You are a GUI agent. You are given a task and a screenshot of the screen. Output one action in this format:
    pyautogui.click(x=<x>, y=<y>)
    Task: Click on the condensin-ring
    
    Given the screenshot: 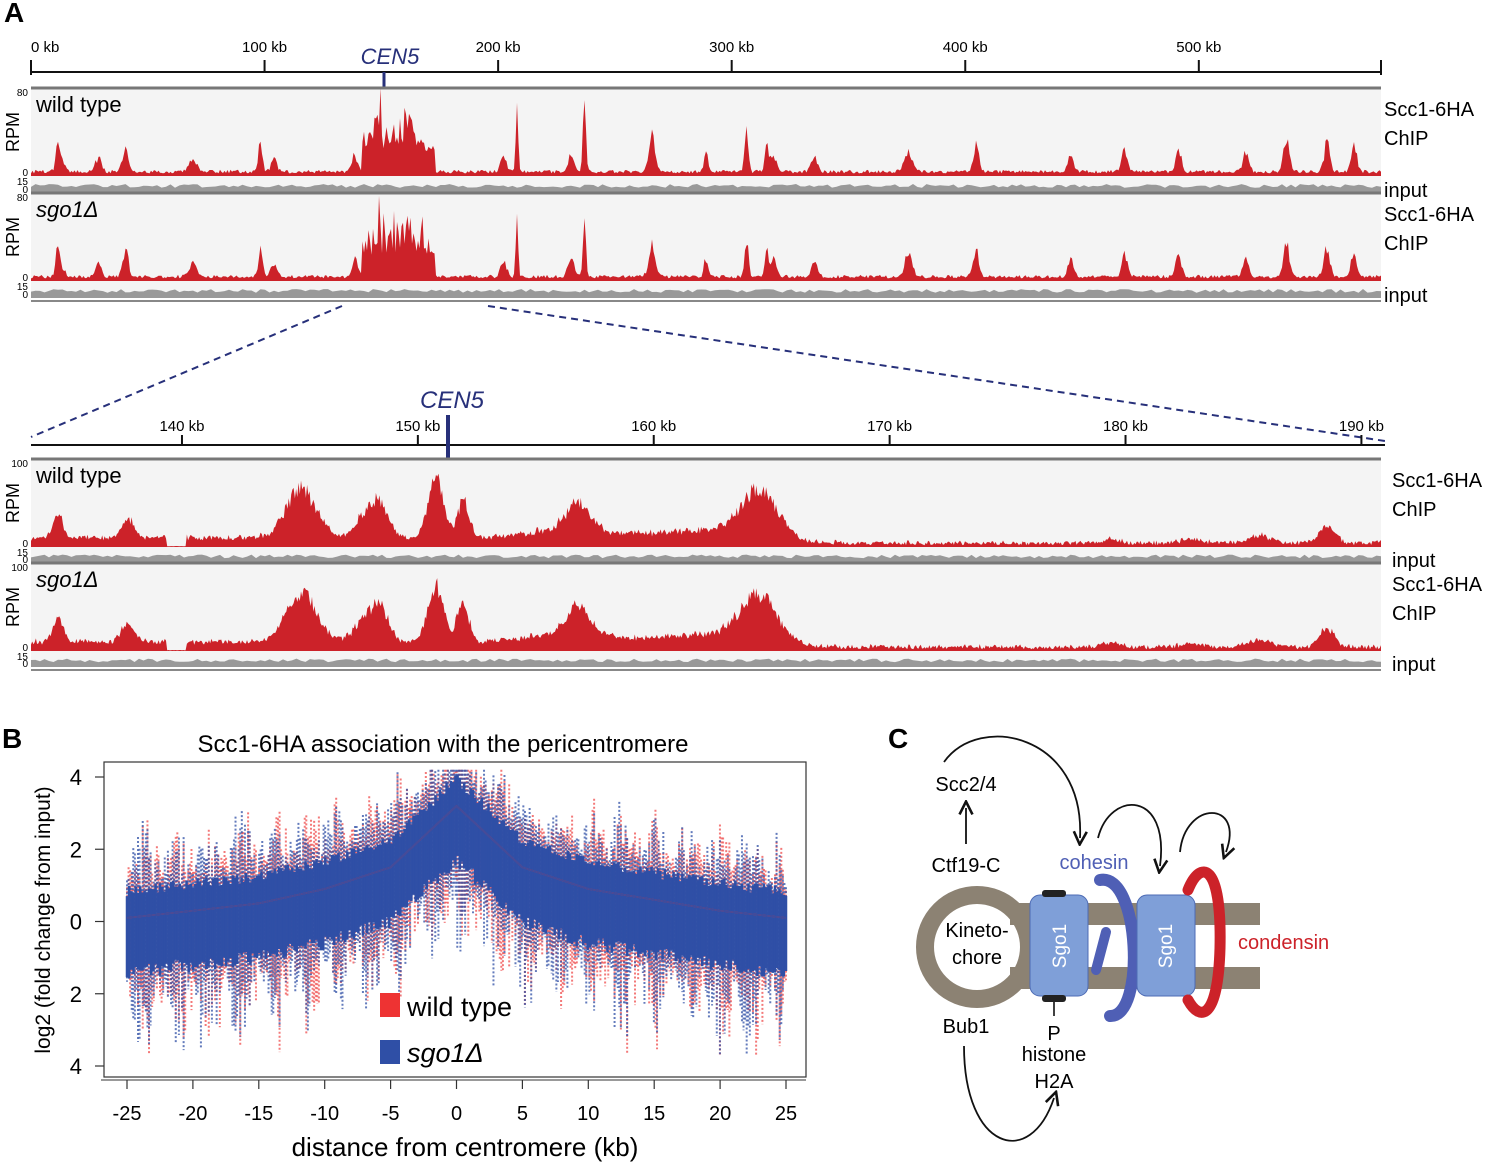 What is the action you would take?
    pyautogui.click(x=1204, y=942)
    